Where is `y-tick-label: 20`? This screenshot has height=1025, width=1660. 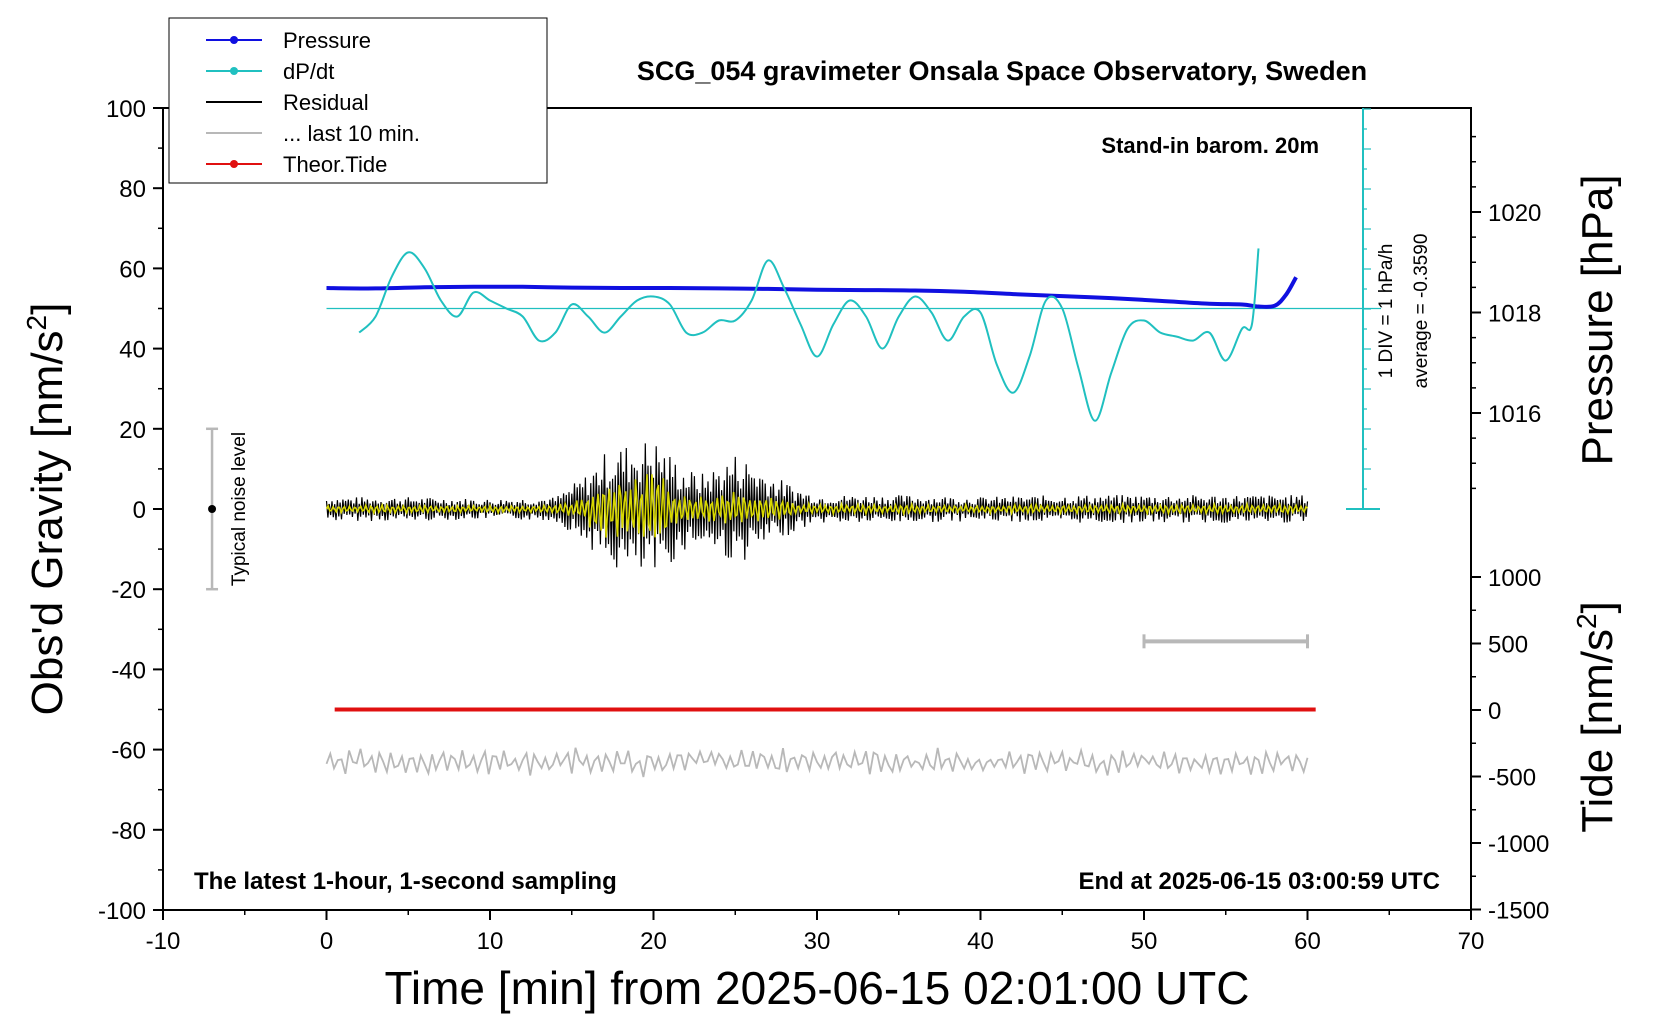
y-tick-label: 20 is located at coordinates (132, 430).